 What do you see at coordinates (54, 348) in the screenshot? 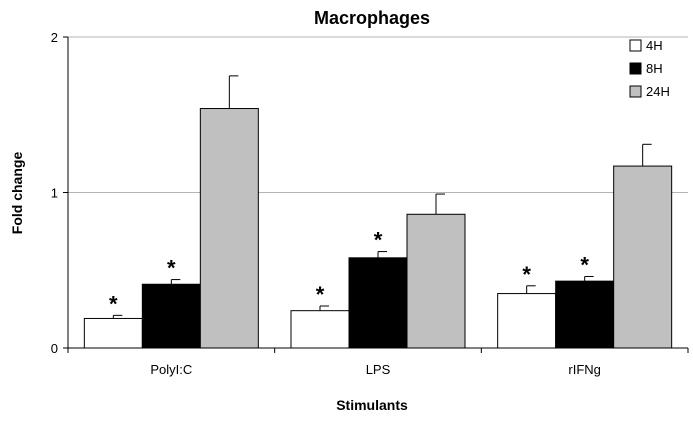
I see `y-tick-label: 0` at bounding box center [54, 348].